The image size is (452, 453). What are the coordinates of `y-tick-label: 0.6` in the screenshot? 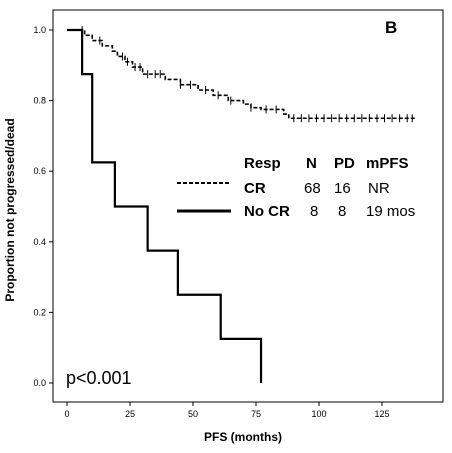 It's located at (39, 171).